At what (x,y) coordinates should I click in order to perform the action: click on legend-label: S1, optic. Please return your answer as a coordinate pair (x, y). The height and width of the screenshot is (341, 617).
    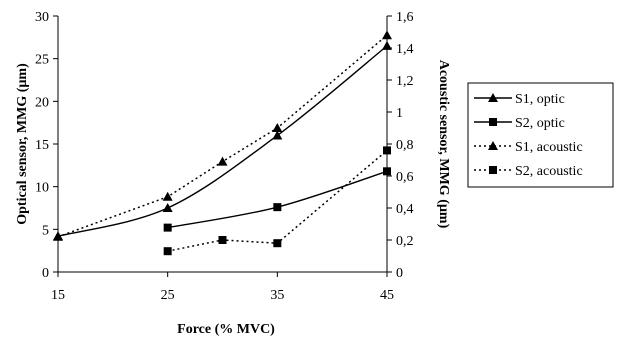
    Looking at the image, I should click on (540, 99).